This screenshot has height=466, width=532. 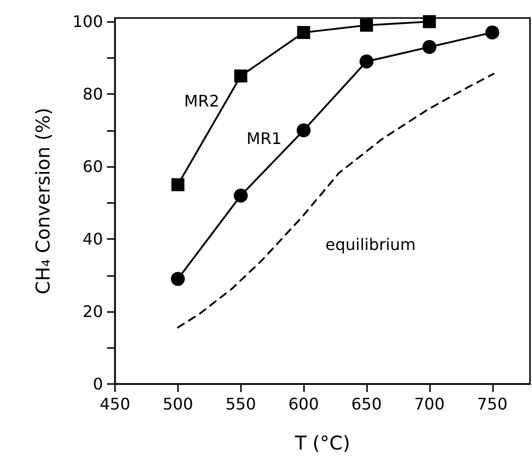 What do you see at coordinates (492, 404) in the screenshot?
I see `x-tick-label: 750` at bounding box center [492, 404].